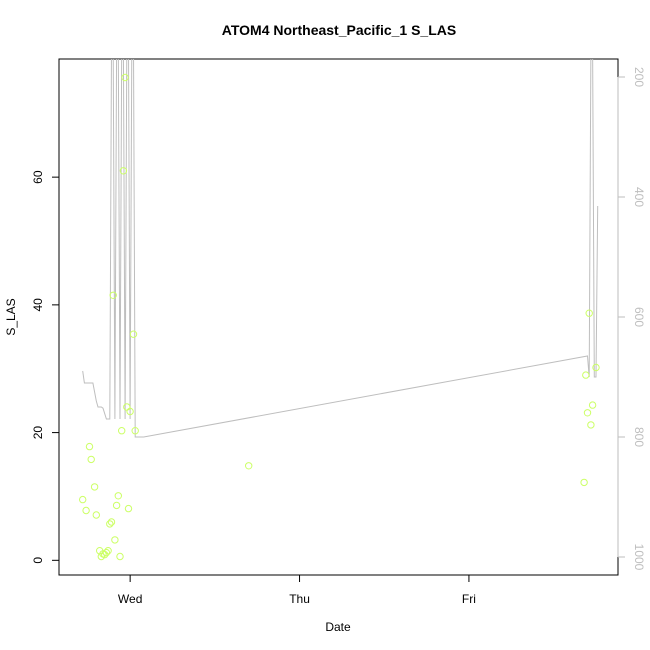 This screenshot has width=650, height=650. What do you see at coordinates (338, 627) in the screenshot?
I see `x-axis-label: Date` at bounding box center [338, 627].